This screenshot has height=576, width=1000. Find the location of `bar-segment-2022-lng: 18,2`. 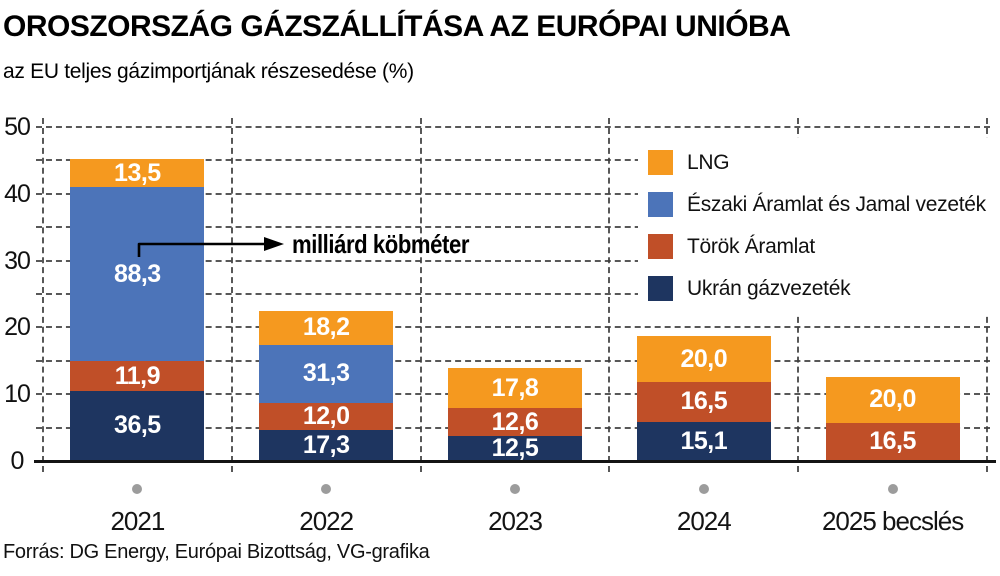

bar-segment-2022-lng: 18,2 is located at coordinates (326, 327).